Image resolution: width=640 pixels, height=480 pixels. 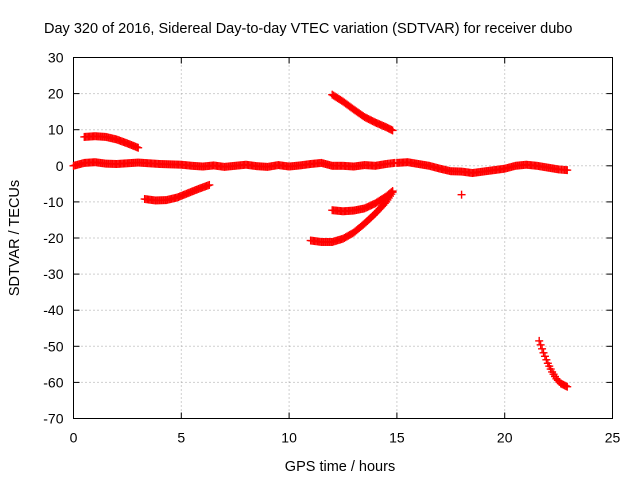 I want to click on x-tick-label: 20, so click(x=505, y=438).